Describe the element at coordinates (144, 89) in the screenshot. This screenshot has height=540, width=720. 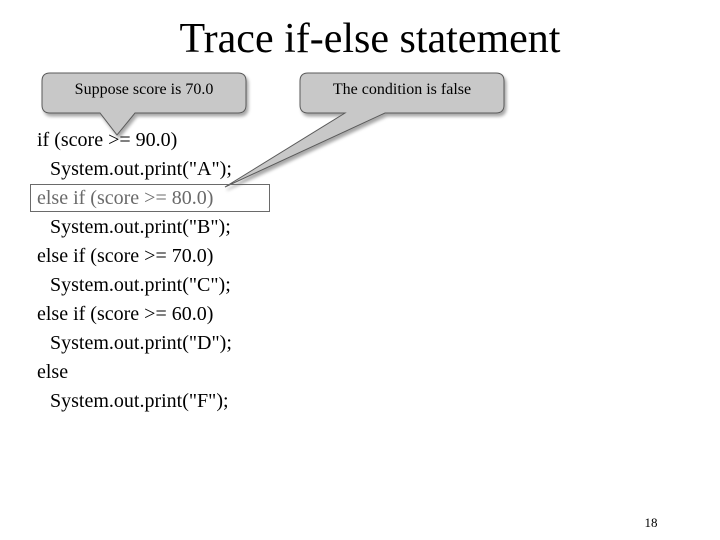
I see `callout-suppose-score: Suppose score is 70.0` at that location.